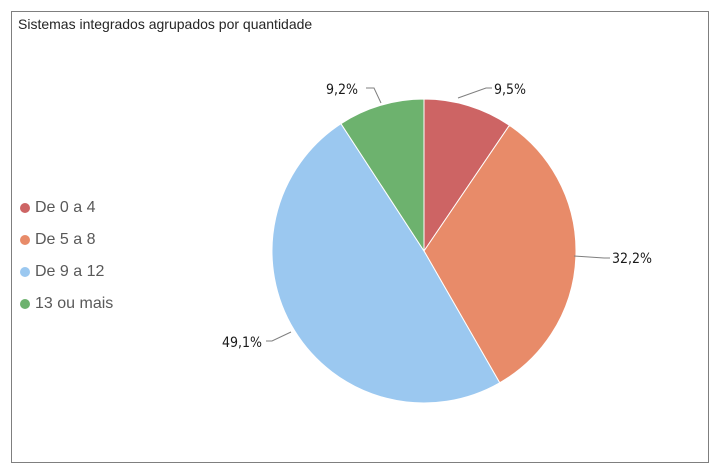  I want to click on legend-label: De 0 a 4, so click(65, 207).